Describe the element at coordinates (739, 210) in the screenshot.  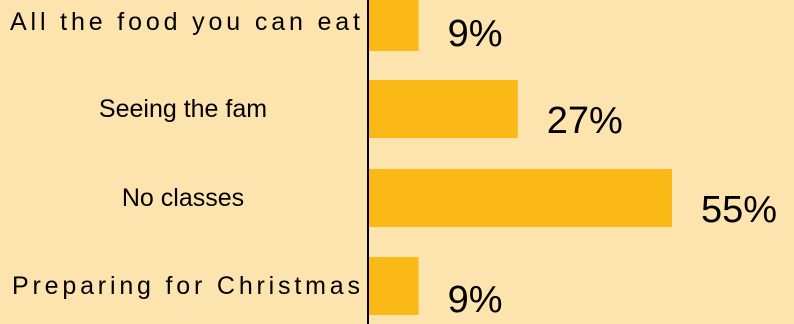
I see `value-label: 55%` at that location.